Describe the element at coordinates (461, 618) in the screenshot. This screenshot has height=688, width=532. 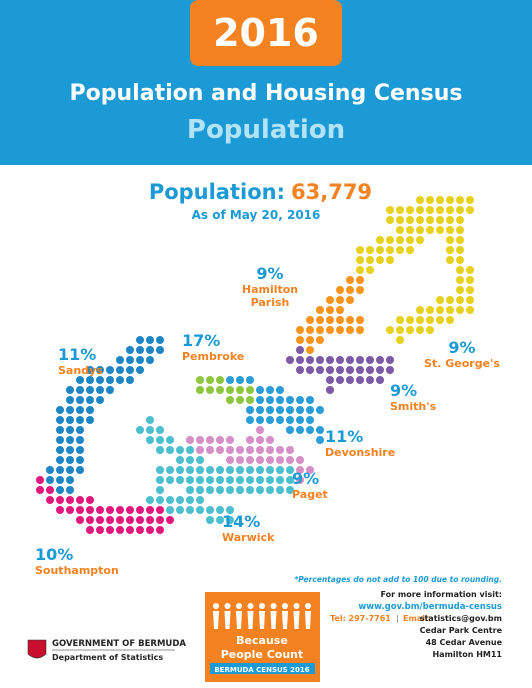
I see `contact-email: statistics@gov.bm` at that location.